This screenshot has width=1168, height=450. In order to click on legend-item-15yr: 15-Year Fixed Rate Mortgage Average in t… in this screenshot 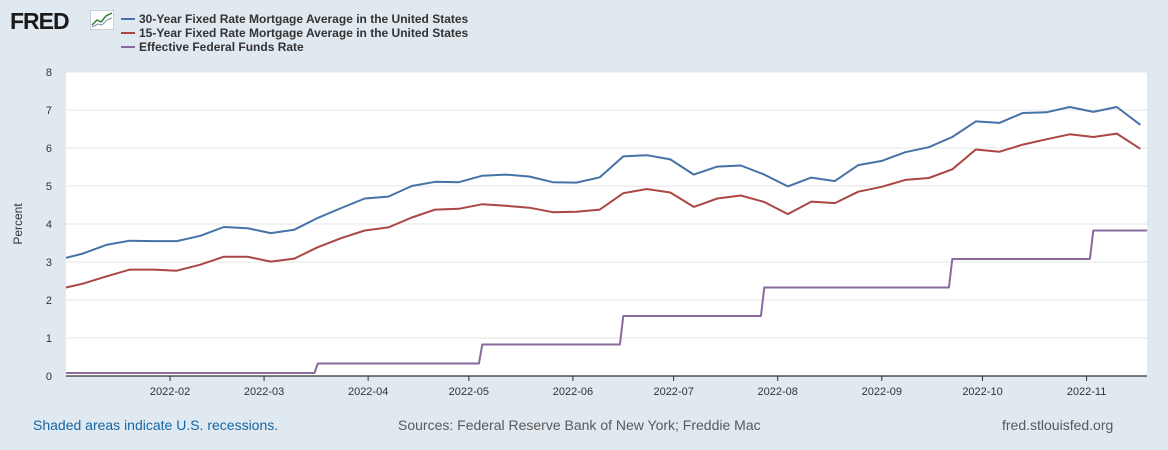, I will do `click(294, 33)`.